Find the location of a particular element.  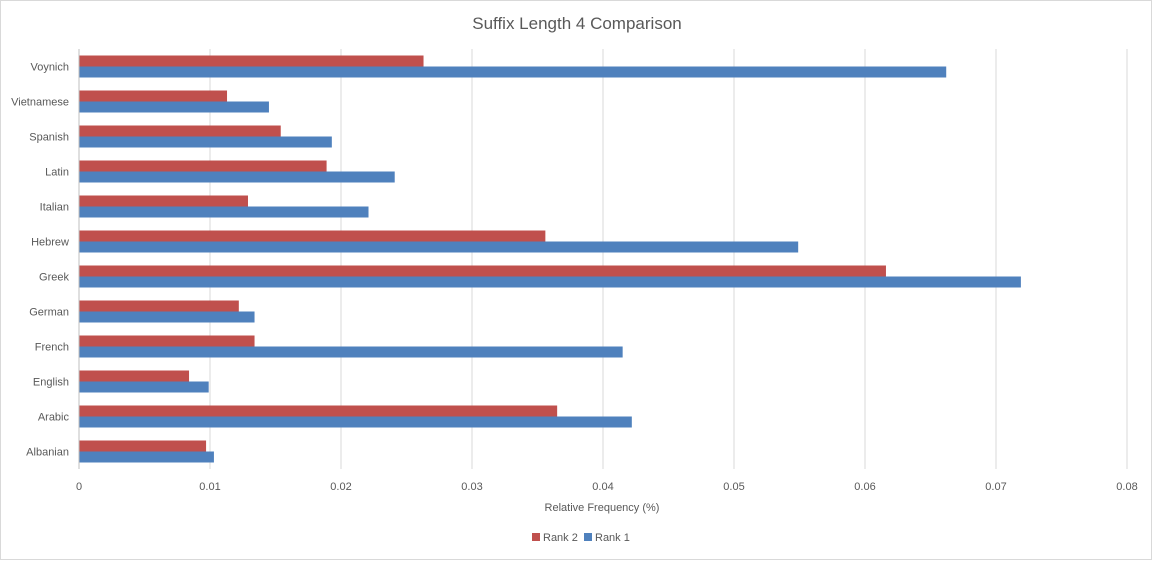

x-tick-label: 0.08 is located at coordinates (1126, 487).